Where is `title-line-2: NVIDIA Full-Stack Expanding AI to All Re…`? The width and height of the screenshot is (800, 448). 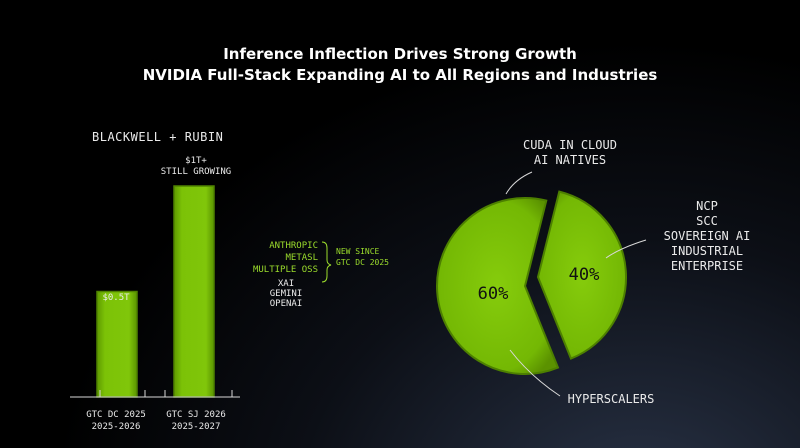
title-line-2: NVIDIA Full-Stack Expanding AI to All Re… is located at coordinates (400, 75).